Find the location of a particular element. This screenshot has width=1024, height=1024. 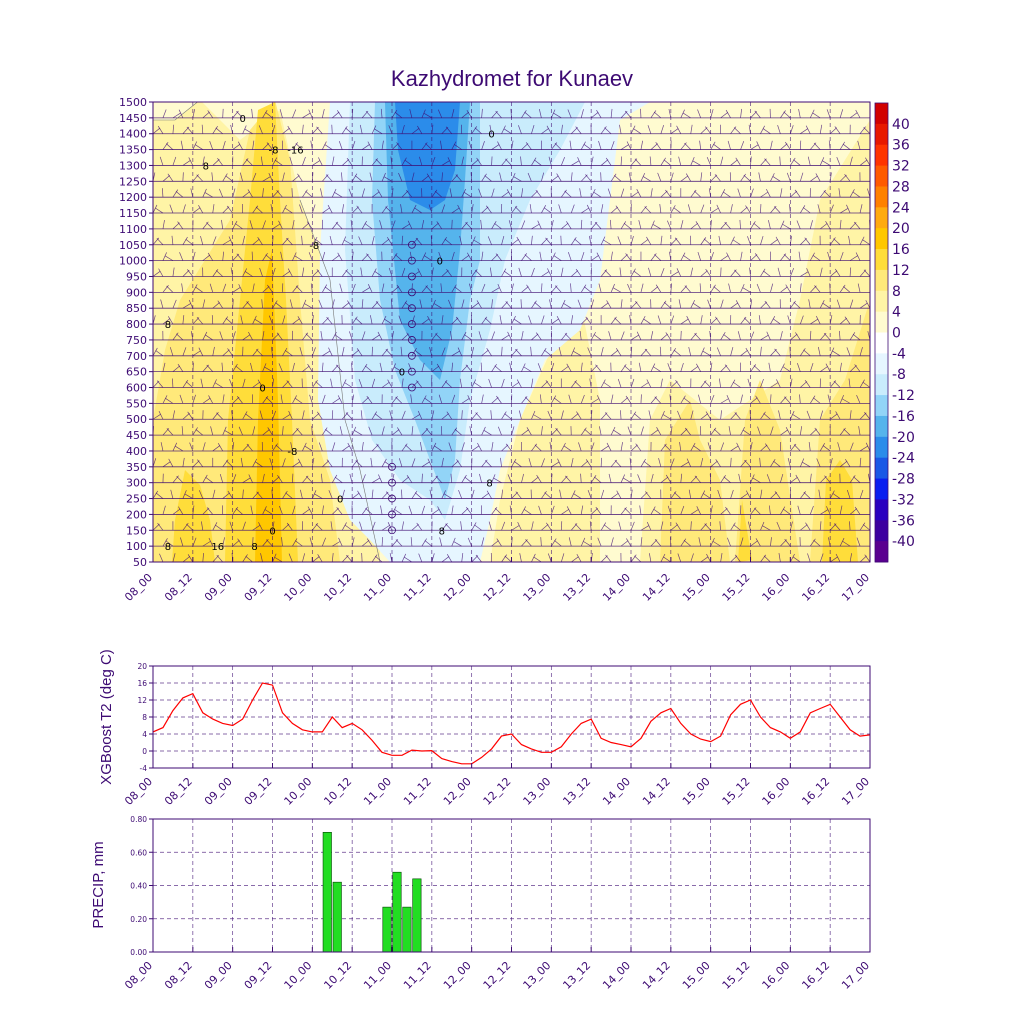

contour-label: 8 is located at coordinates (206, 166).